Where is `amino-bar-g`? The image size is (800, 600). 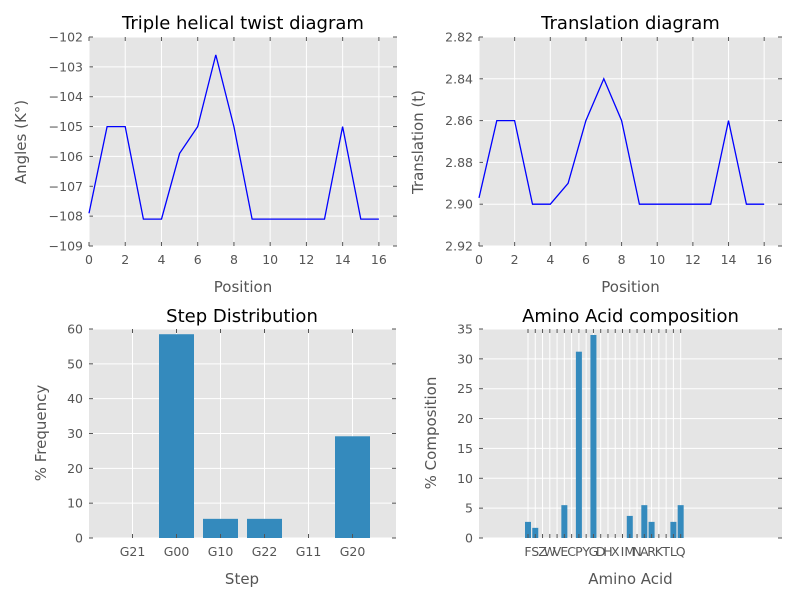 amino-bar-g is located at coordinates (593, 436).